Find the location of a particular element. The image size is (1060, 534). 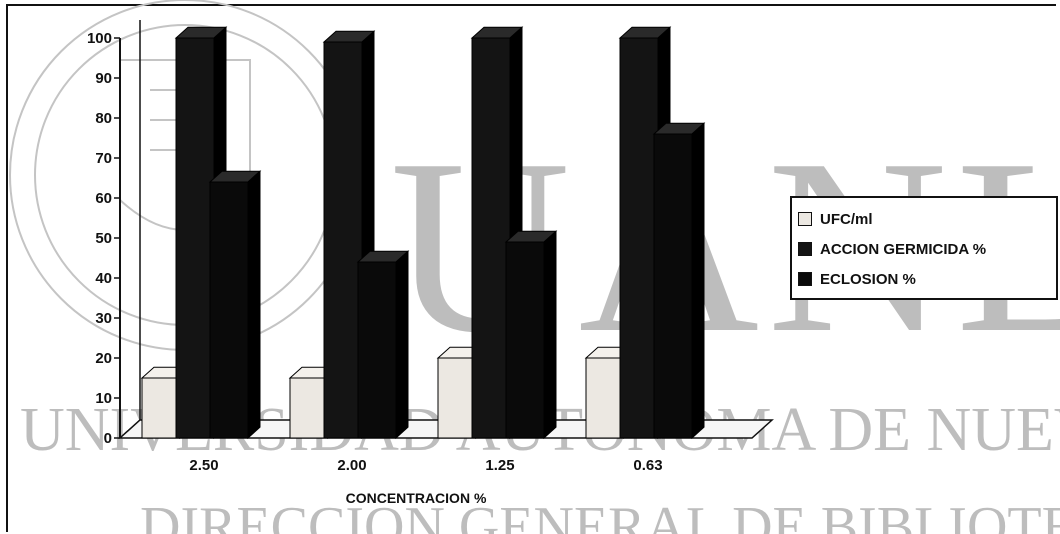

y-tick-label: 0 is located at coordinates (108, 438).